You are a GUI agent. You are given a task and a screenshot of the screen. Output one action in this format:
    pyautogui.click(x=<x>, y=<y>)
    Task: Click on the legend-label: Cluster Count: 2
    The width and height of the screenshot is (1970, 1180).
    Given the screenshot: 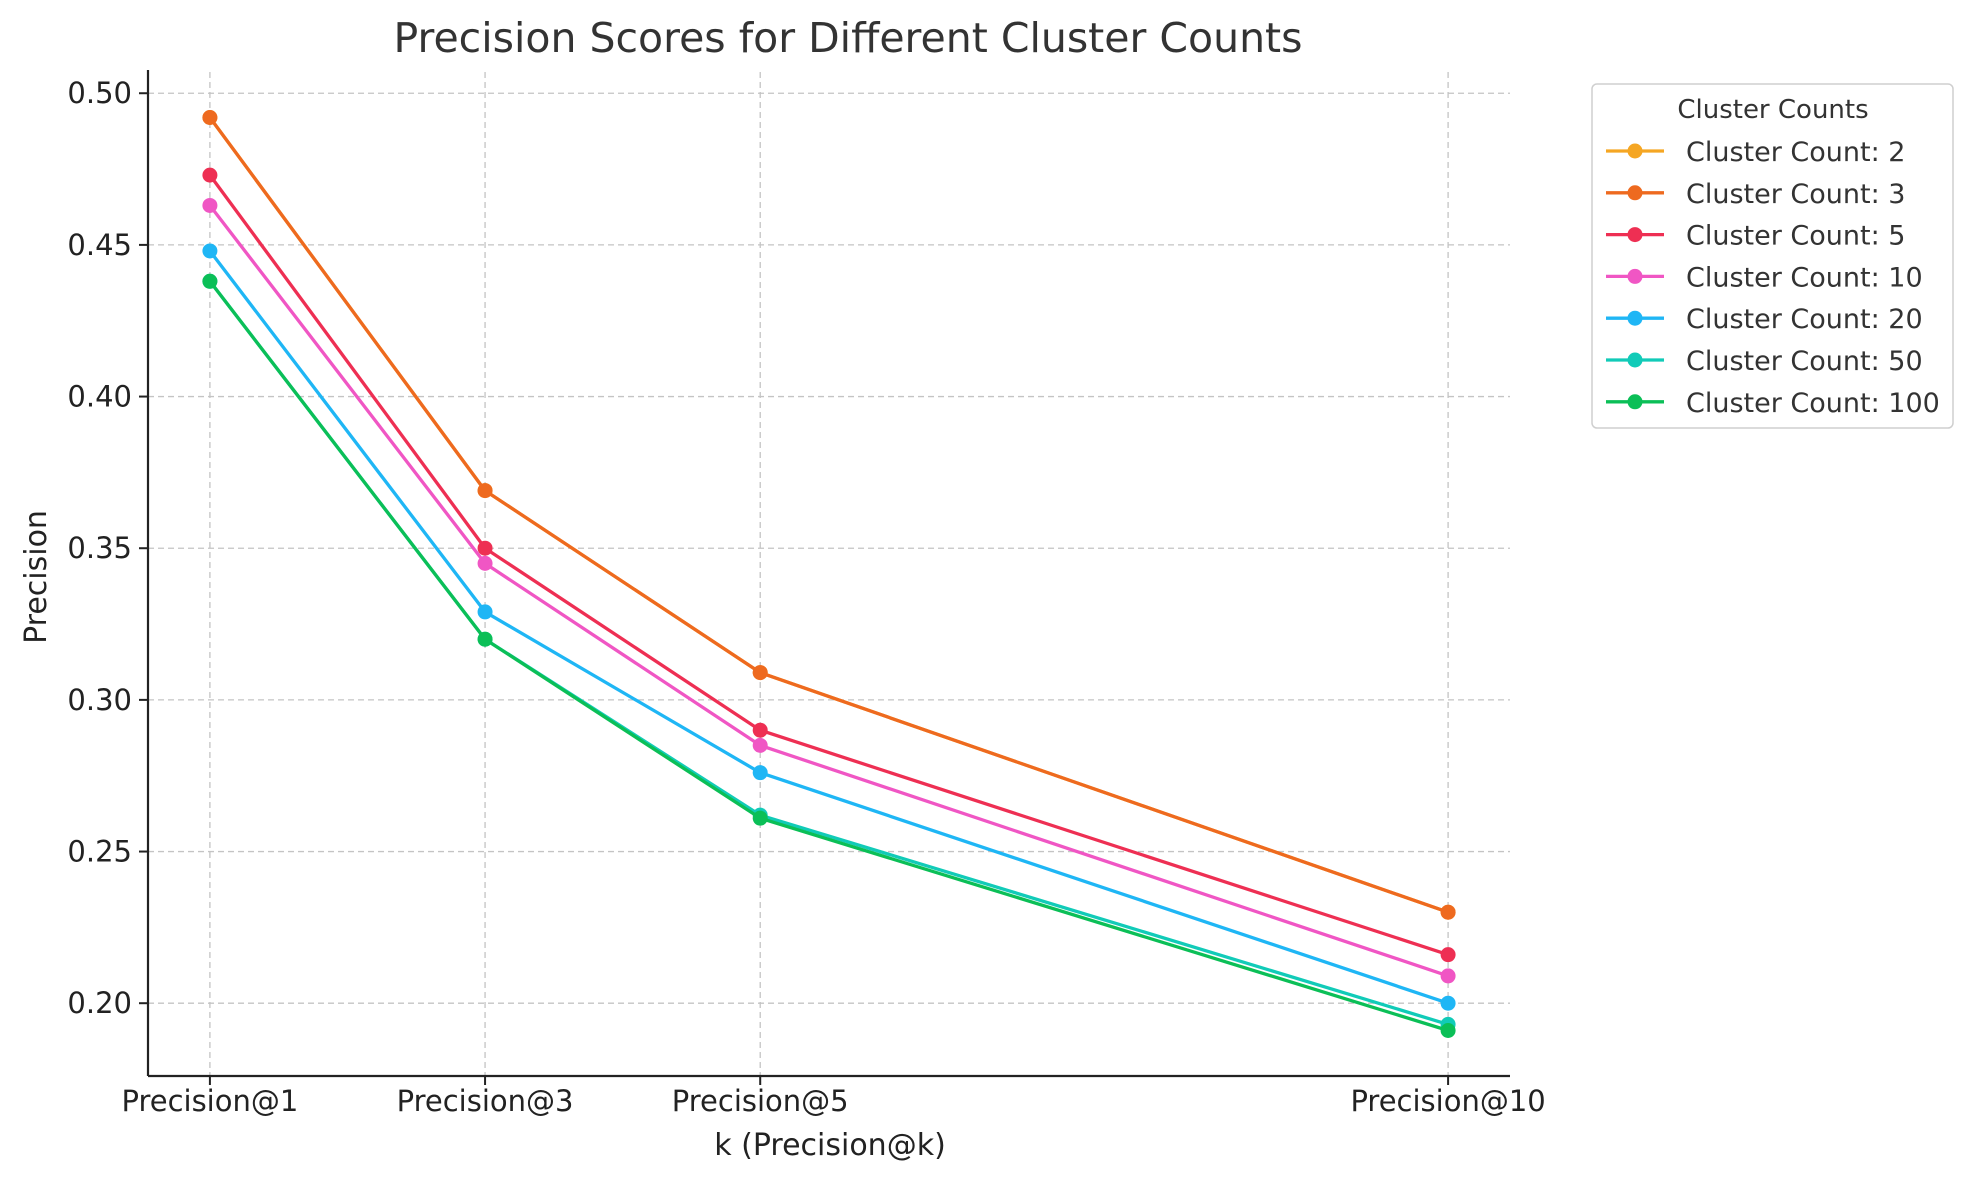 What is the action you would take?
    pyautogui.click(x=1795, y=152)
    